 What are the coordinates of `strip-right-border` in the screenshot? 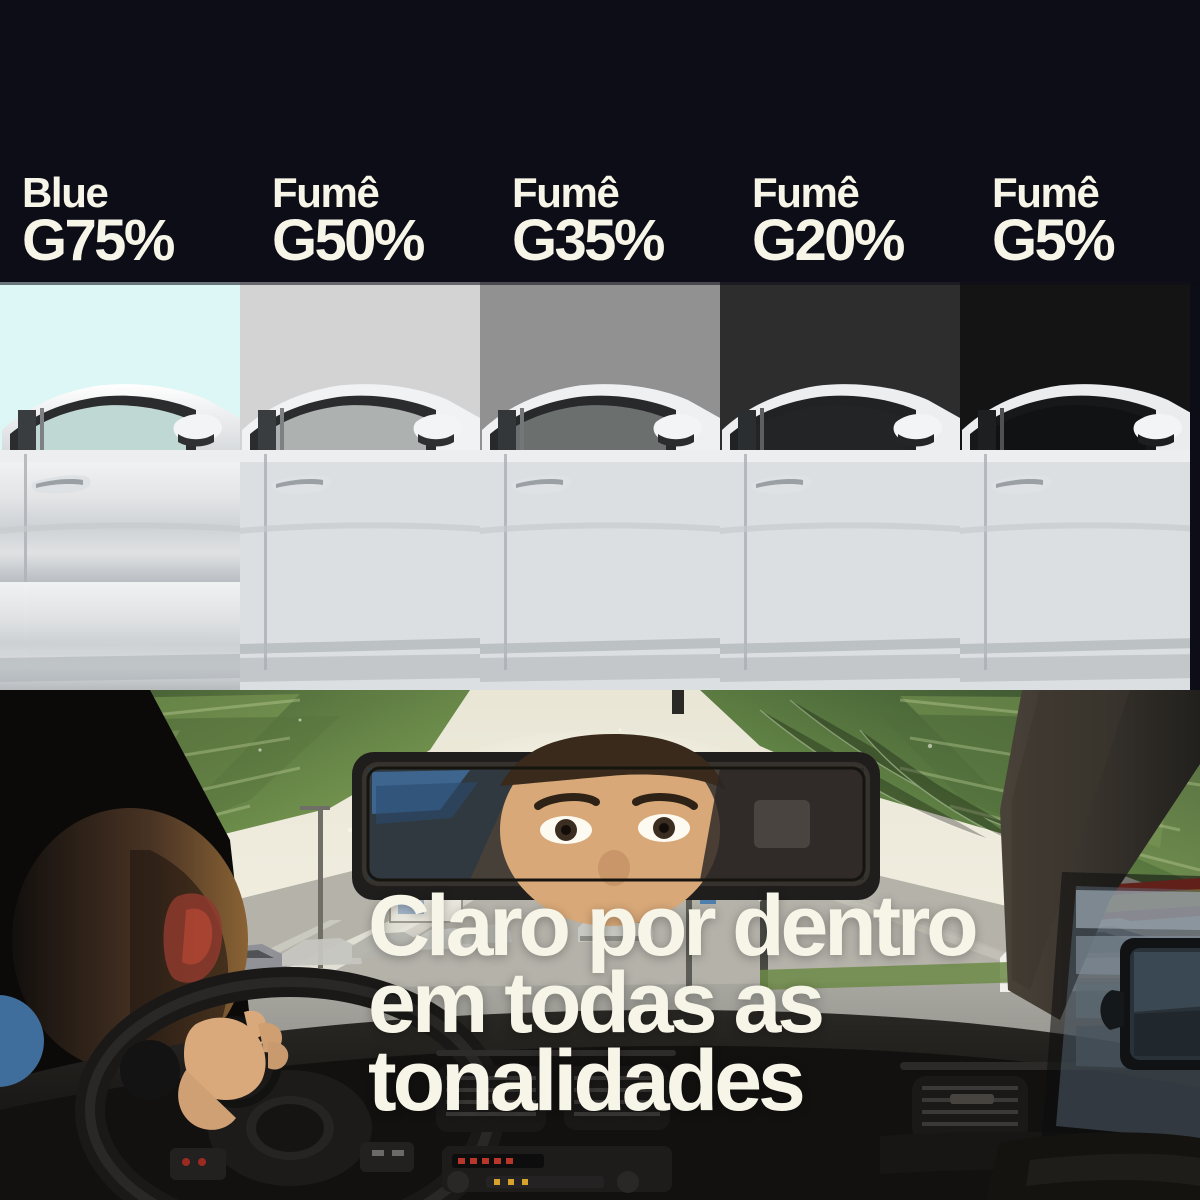 It's located at (1195, 486).